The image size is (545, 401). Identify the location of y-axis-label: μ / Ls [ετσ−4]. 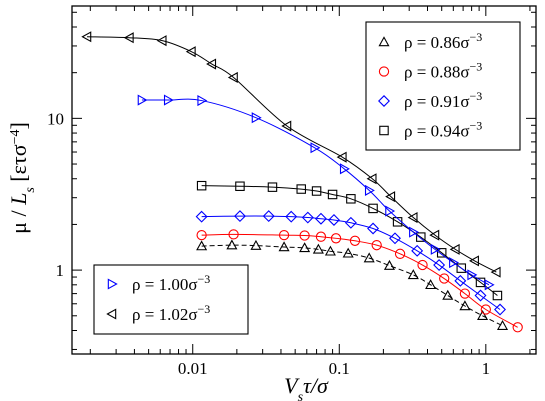
(22, 178).